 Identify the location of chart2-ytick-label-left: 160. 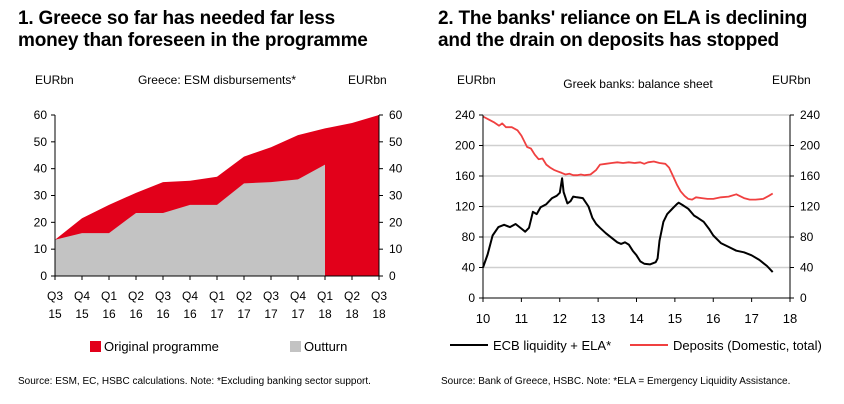
(465, 176).